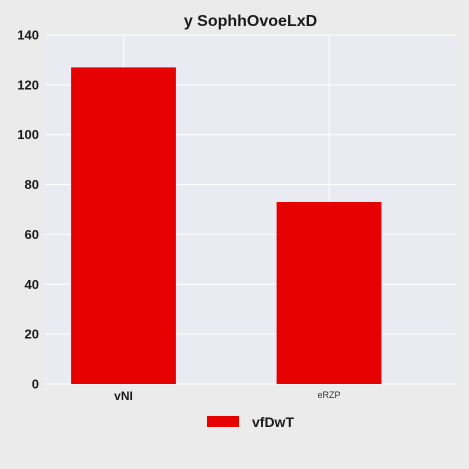 The height and width of the screenshot is (469, 469). Describe the element at coordinates (329, 293) in the screenshot. I see `bar` at that location.